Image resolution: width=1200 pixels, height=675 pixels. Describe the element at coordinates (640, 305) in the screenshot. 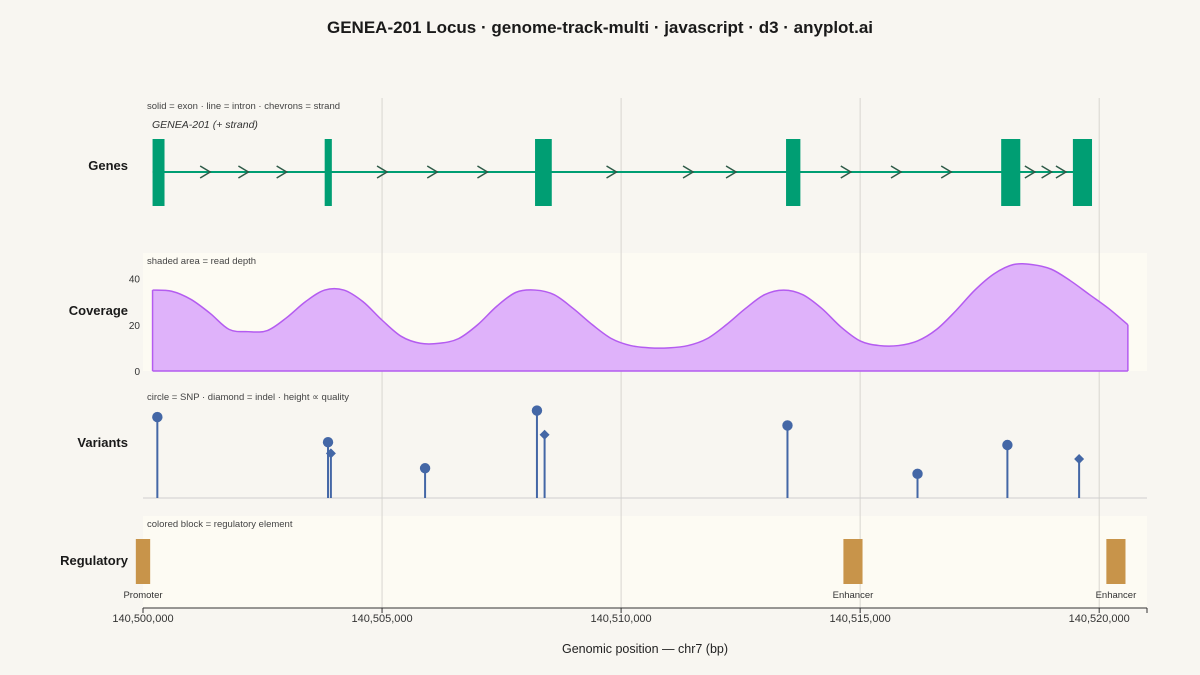

I see `coverage-line` at that location.